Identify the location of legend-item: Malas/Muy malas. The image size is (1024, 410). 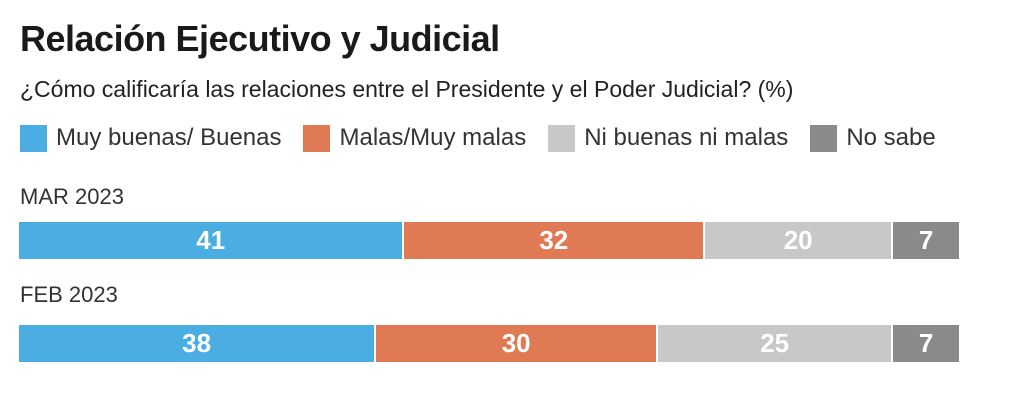
(414, 138).